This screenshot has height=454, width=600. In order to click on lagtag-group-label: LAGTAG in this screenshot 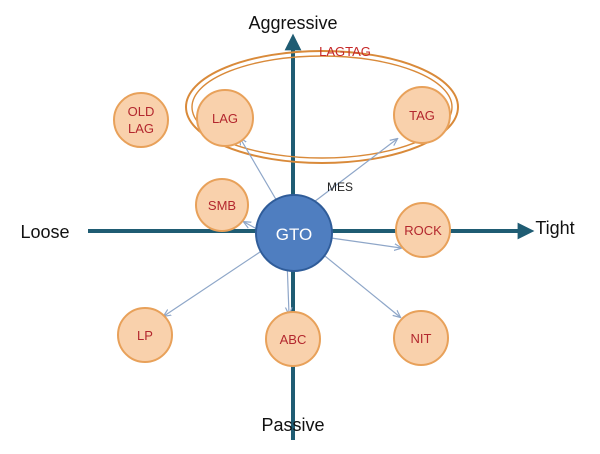, I will do `click(345, 51)`.